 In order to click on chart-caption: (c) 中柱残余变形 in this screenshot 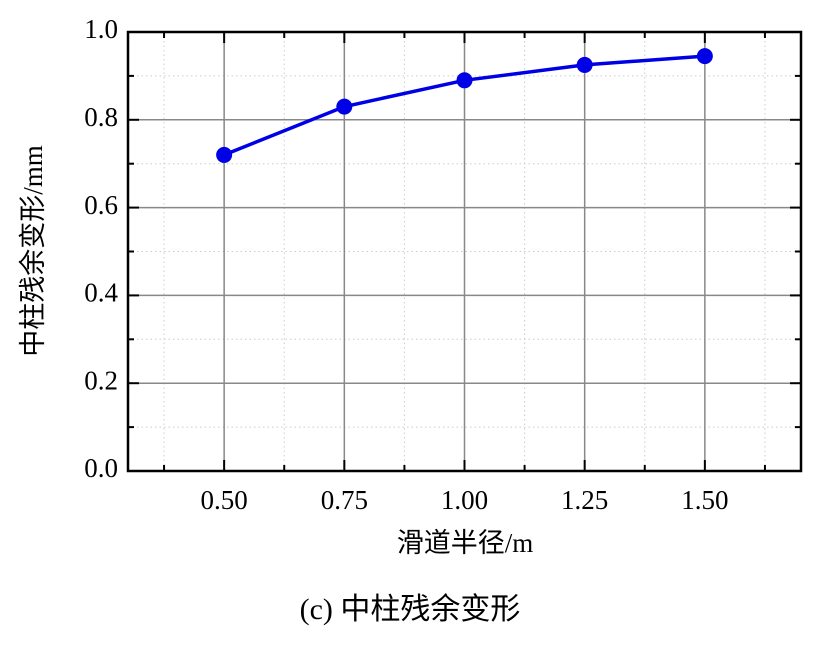, I will do `click(410, 609)`.